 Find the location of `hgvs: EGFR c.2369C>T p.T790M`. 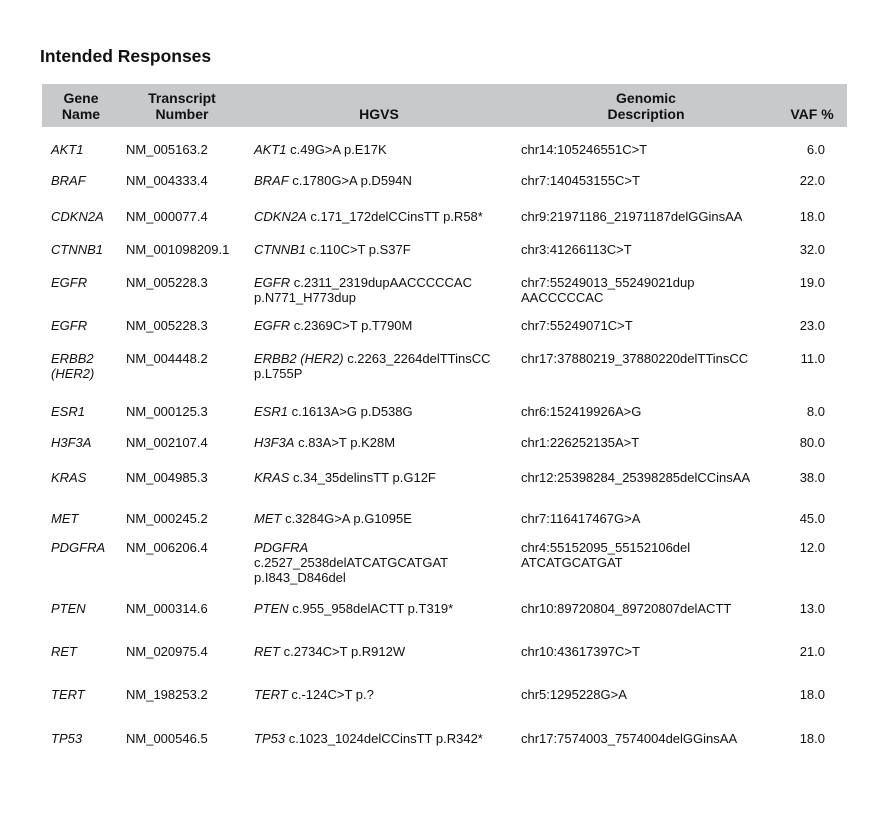

hgvs: EGFR c.2369C>T p.T790M is located at coordinates (381, 325).